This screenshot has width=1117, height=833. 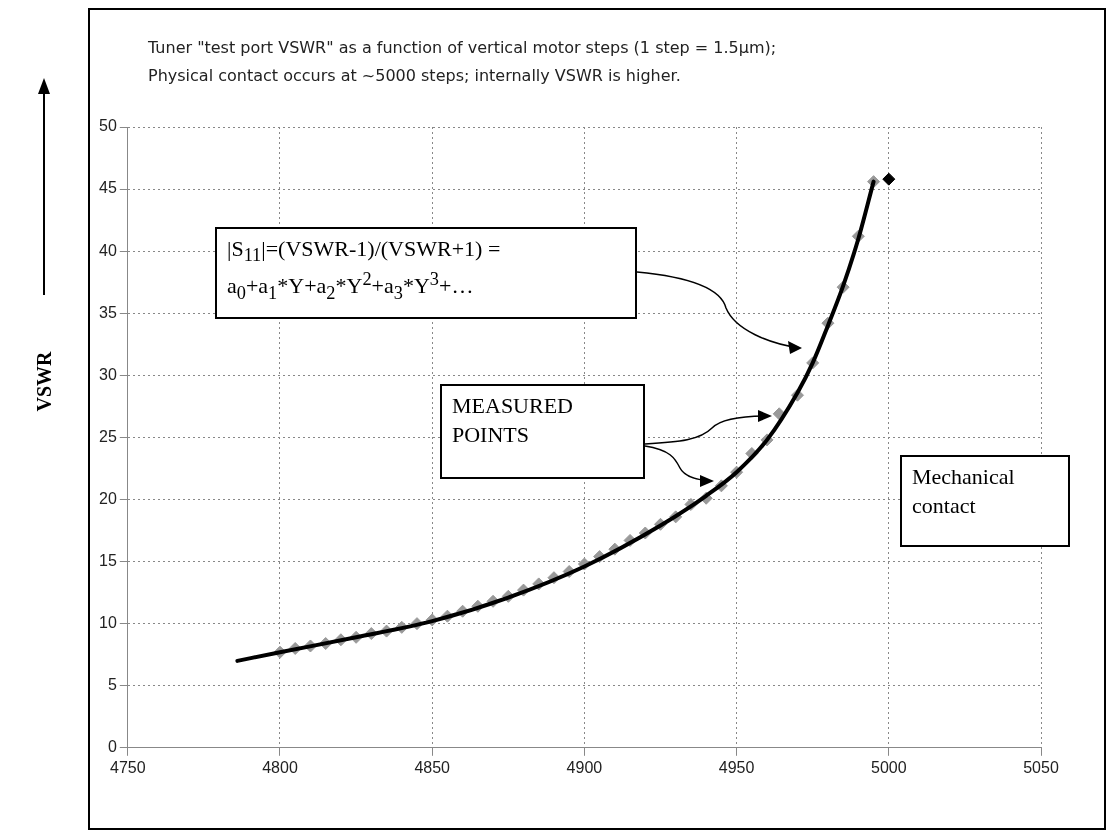 What do you see at coordinates (108, 374) in the screenshot?
I see `y-tick-label: 30` at bounding box center [108, 374].